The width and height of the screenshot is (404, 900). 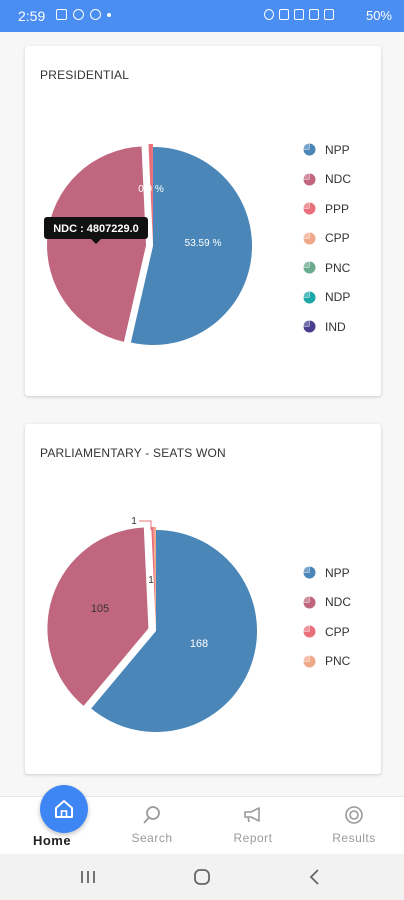 What do you see at coordinates (202, 820) in the screenshot?
I see `bottom-navigation: Home Search Report Results` at bounding box center [202, 820].